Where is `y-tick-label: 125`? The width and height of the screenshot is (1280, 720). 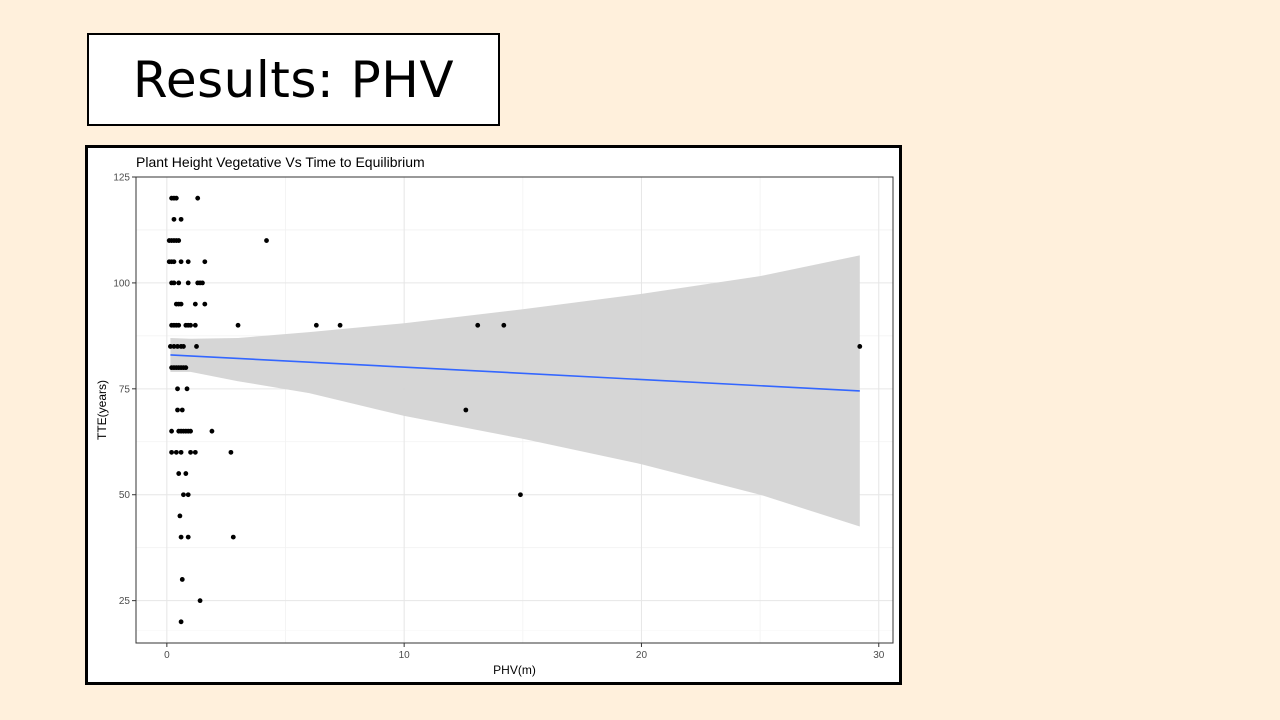 y-tick-label: 125 is located at coordinates (121, 178).